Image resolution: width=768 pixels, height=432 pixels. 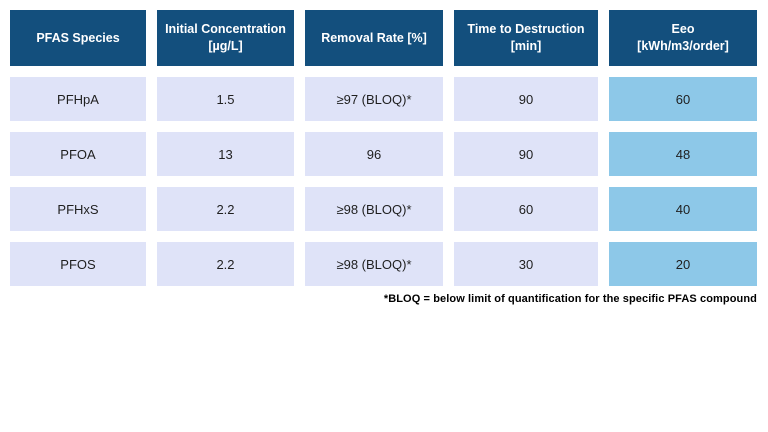 I want to click on cell-initial-concentration: 13, so click(x=225, y=154).